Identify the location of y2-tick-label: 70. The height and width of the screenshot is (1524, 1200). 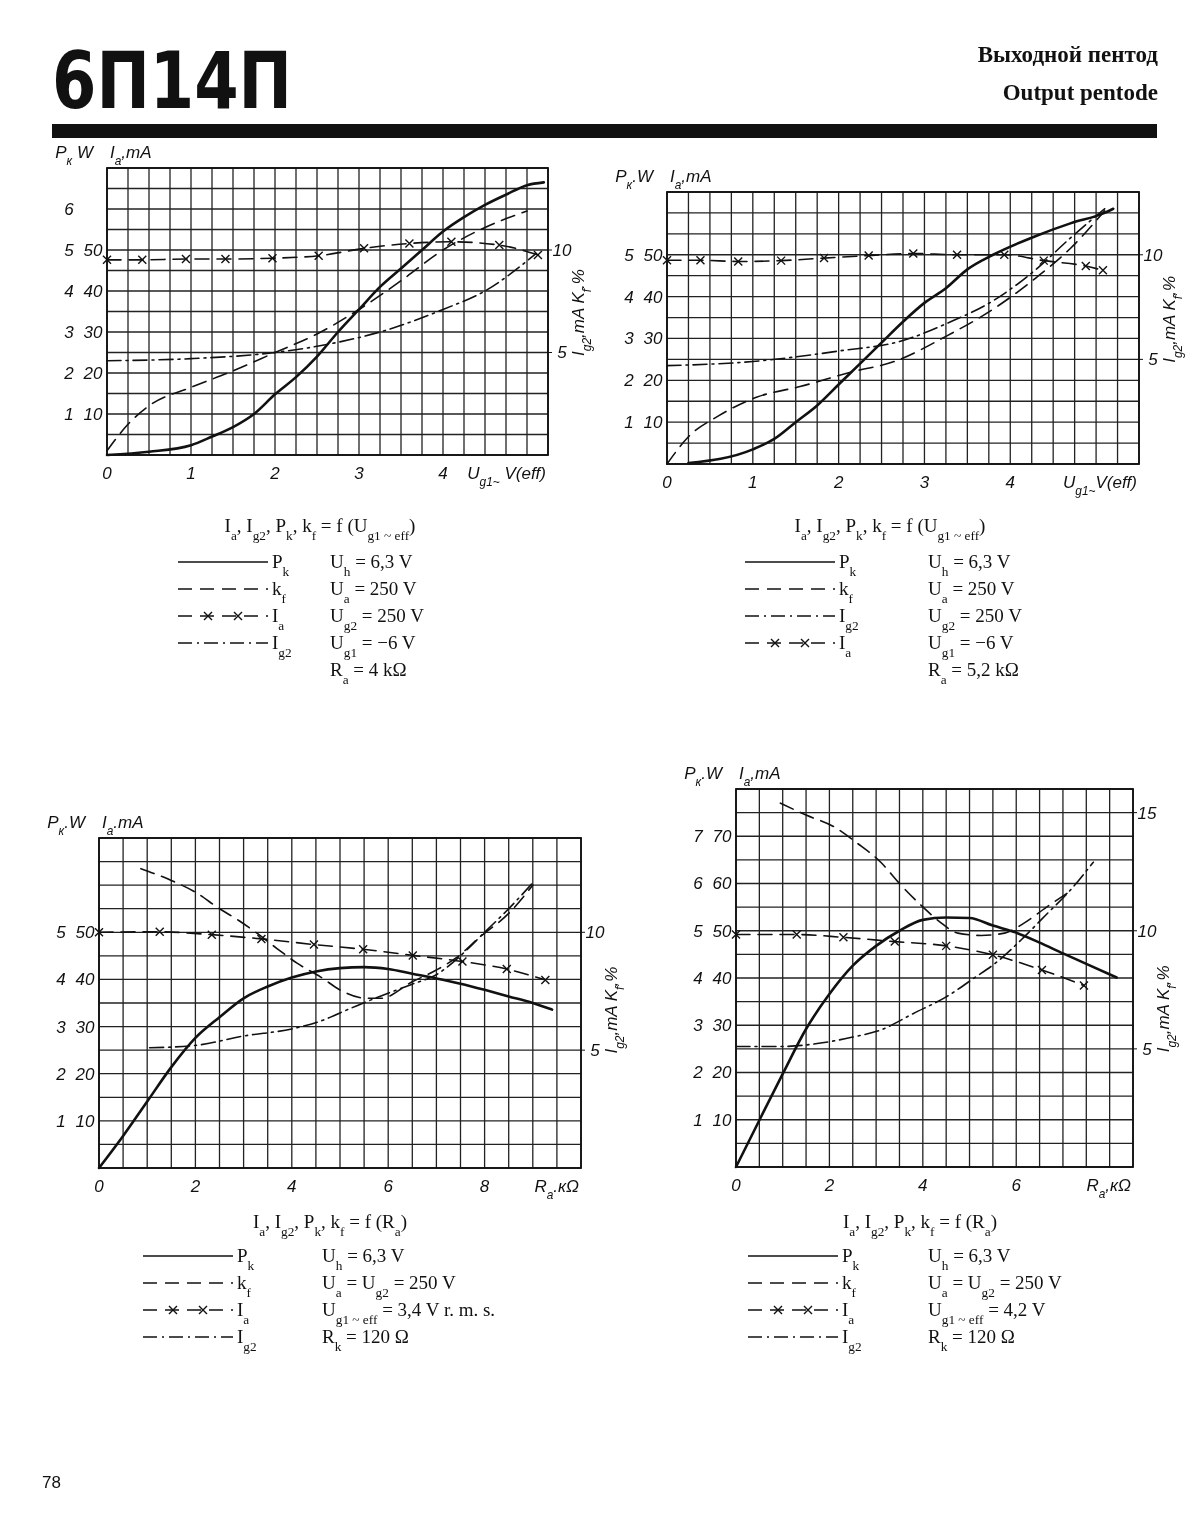
(722, 837).